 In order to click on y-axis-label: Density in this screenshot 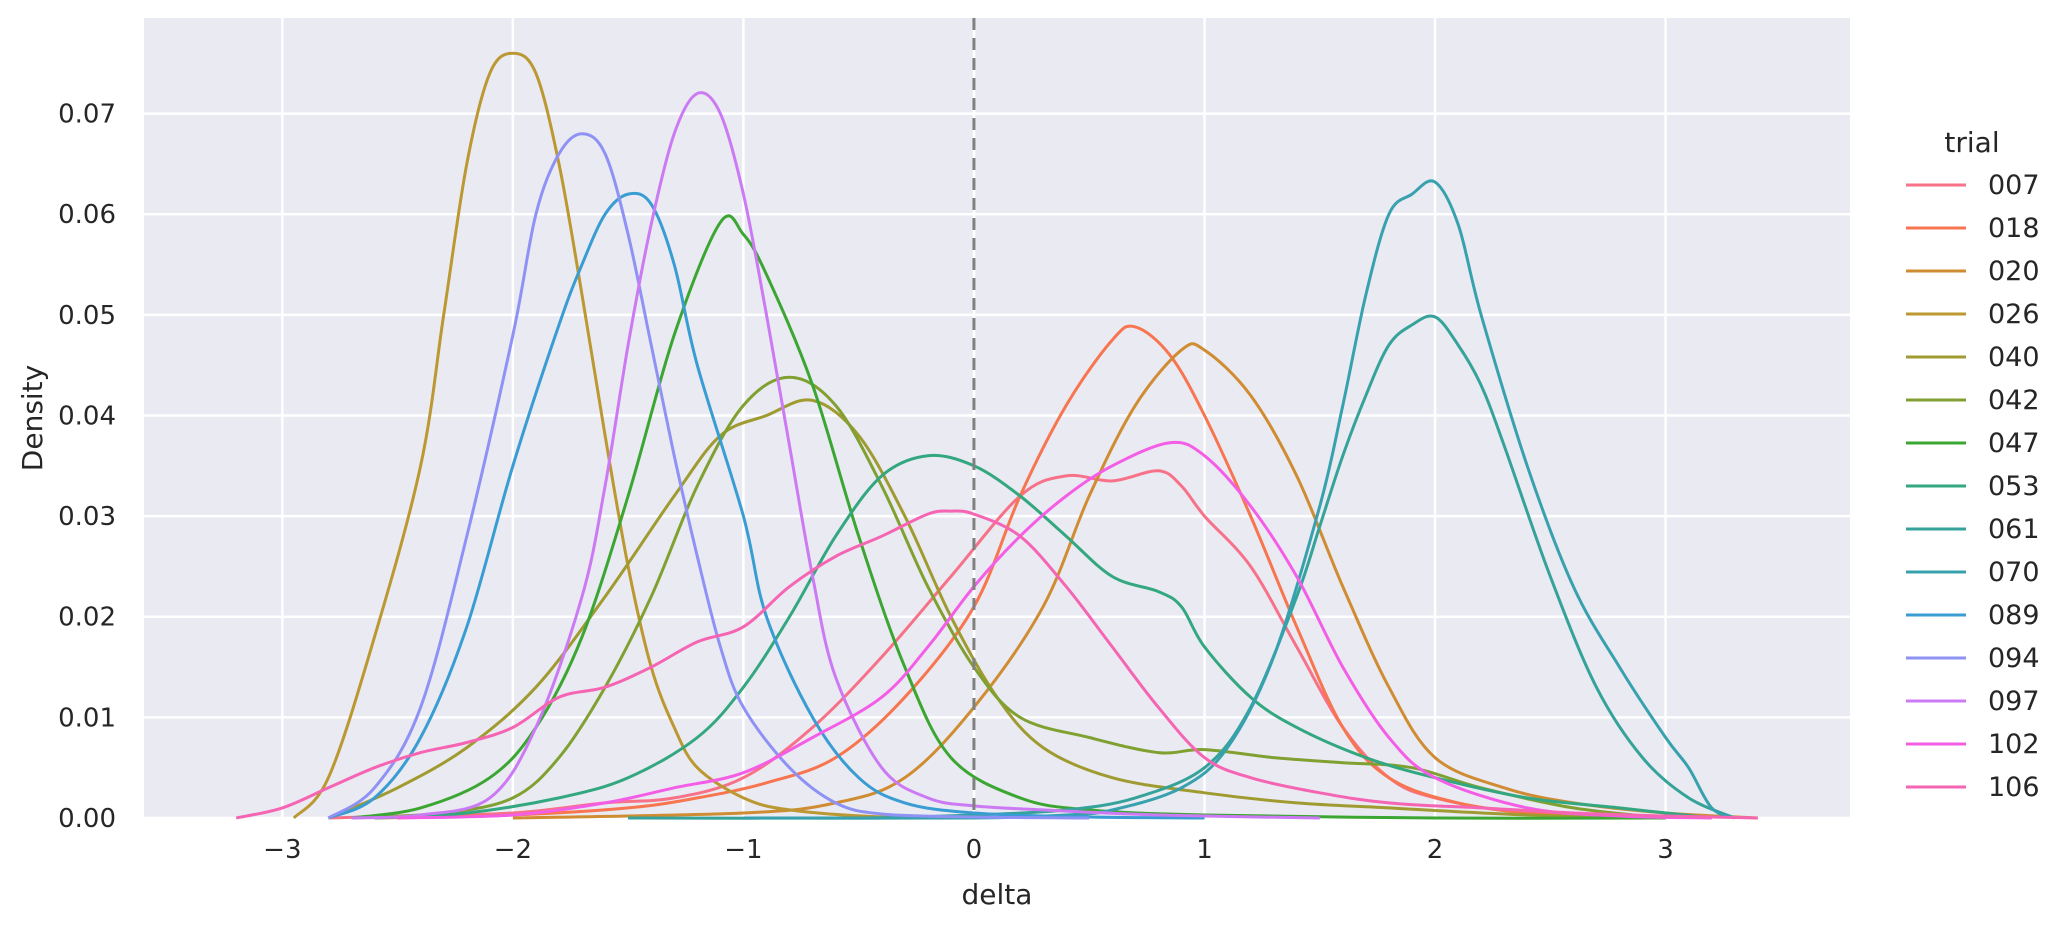, I will do `click(32, 418)`.